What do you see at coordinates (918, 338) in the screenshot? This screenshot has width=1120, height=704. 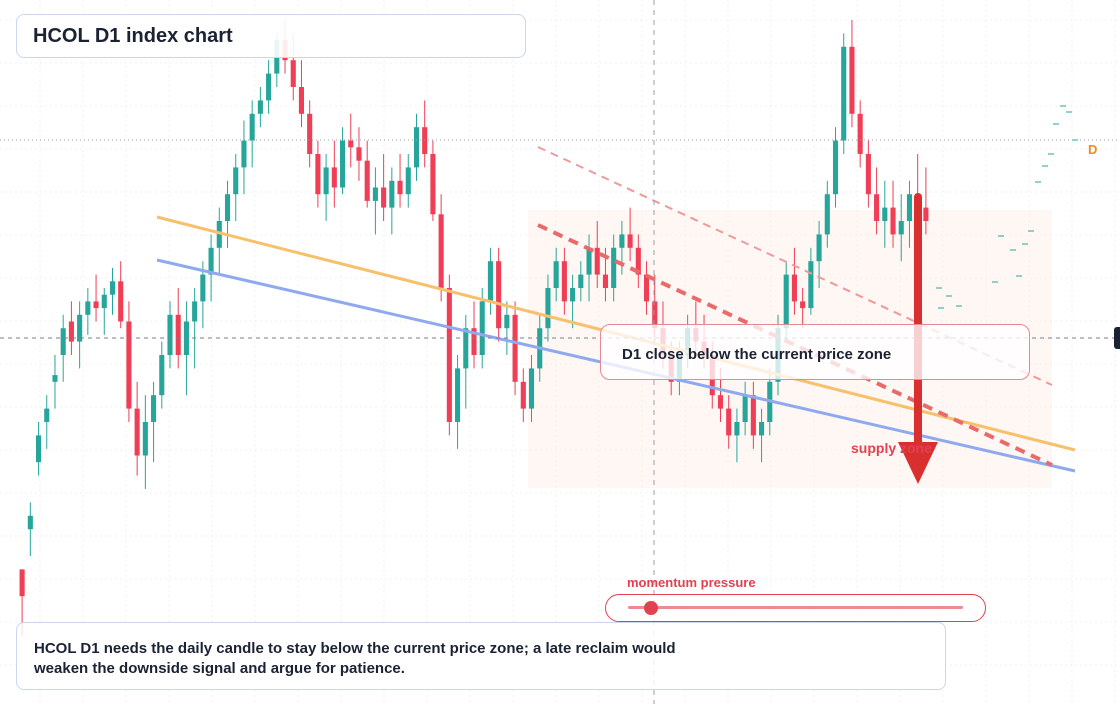 I see `bearish-arrow` at bounding box center [918, 338].